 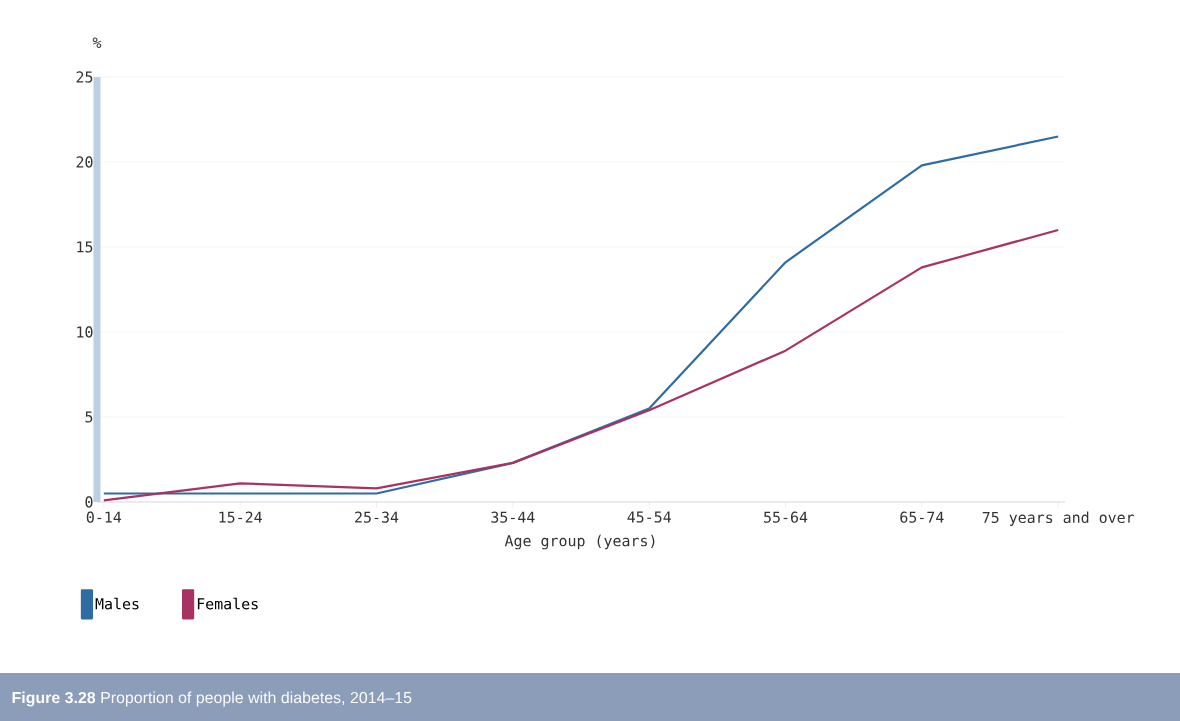 What do you see at coordinates (89, 502) in the screenshot?
I see `y-tick-label: 0` at bounding box center [89, 502].